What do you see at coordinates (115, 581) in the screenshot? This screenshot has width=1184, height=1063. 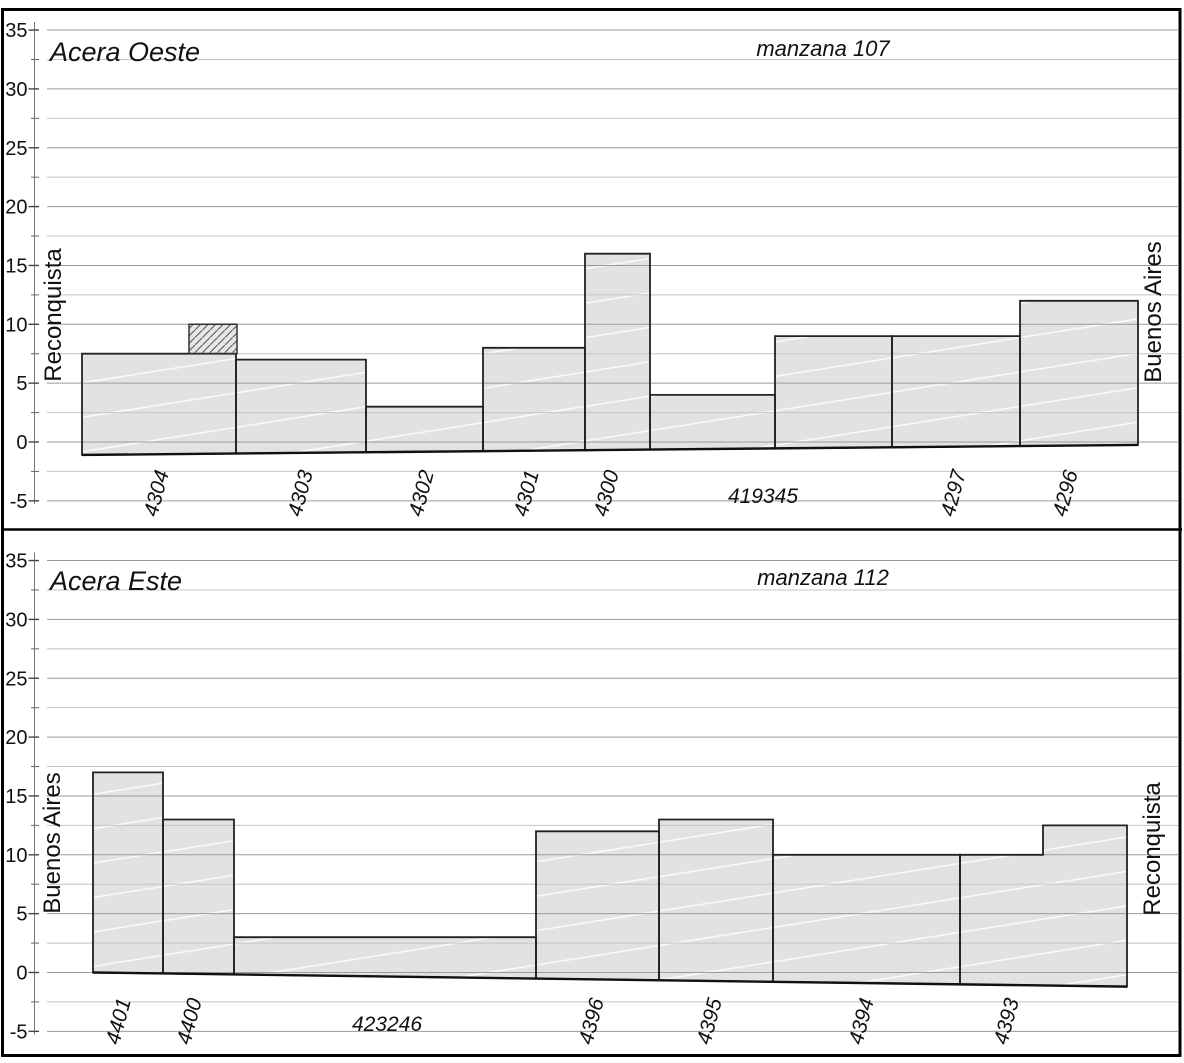 I see `panel-title: Acera Este` at bounding box center [115, 581].